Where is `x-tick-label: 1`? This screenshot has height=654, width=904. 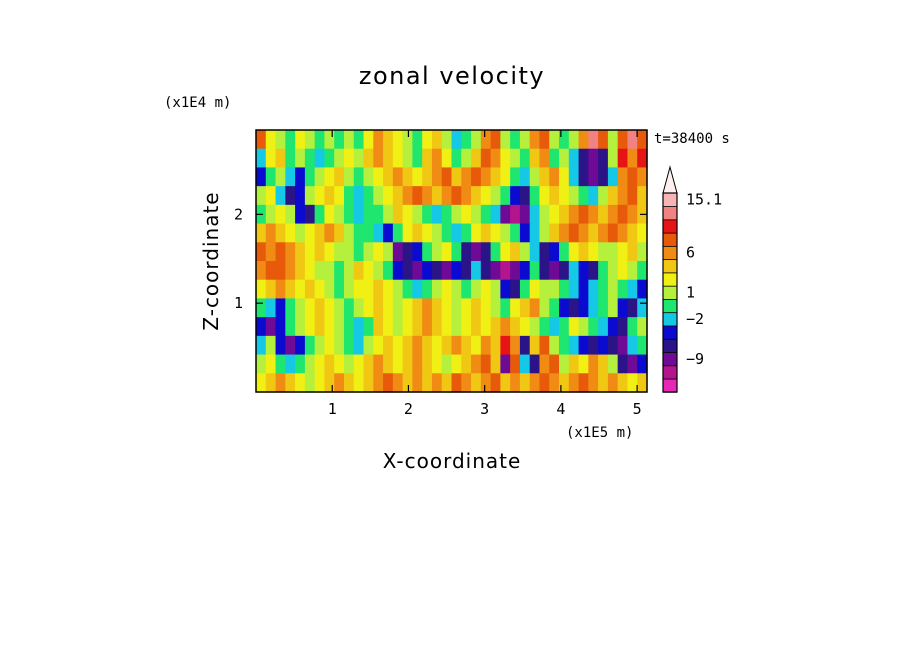
x-tick-label: 1 is located at coordinates (332, 409).